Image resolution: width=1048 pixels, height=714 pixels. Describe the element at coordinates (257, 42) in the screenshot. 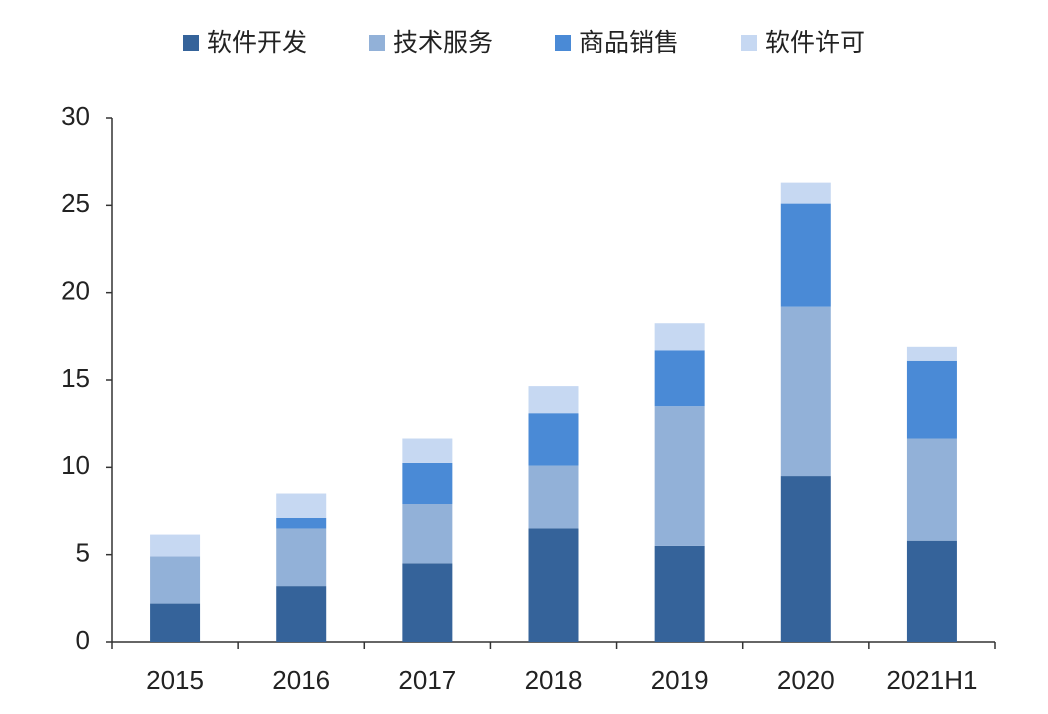

I see `legend-label: 软件开发` at that location.